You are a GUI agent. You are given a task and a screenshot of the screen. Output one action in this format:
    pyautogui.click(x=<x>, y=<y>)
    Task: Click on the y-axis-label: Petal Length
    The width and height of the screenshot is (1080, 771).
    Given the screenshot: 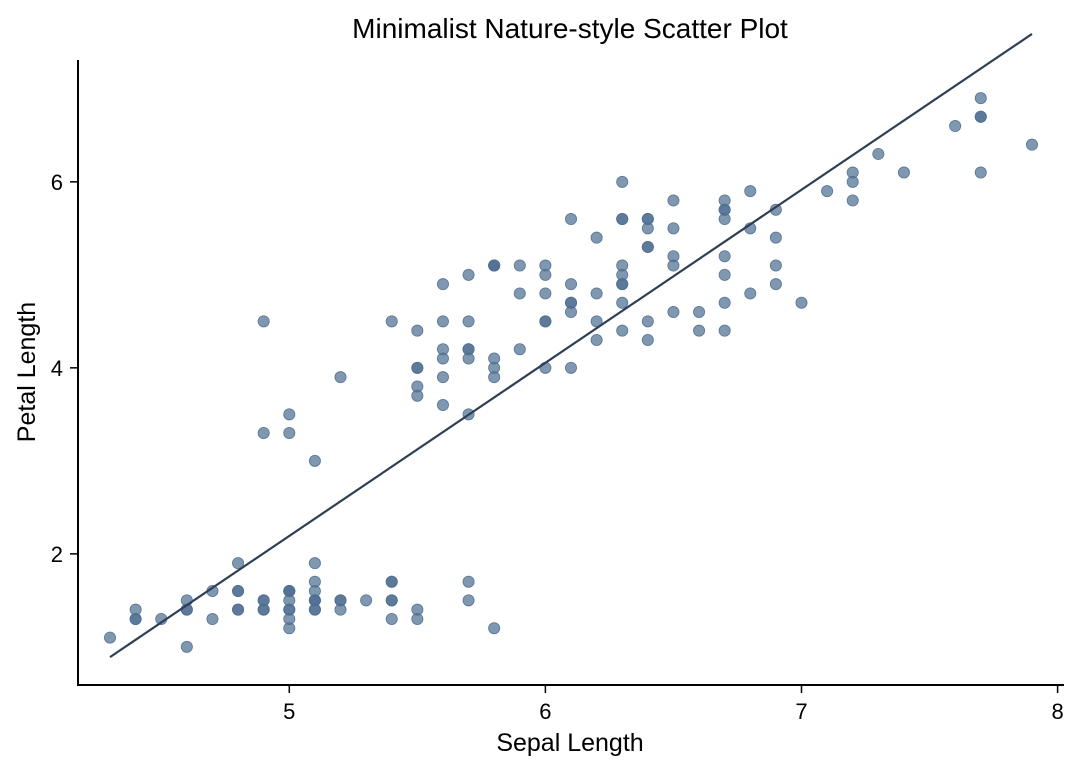 What is the action you would take?
    pyautogui.click(x=27, y=372)
    